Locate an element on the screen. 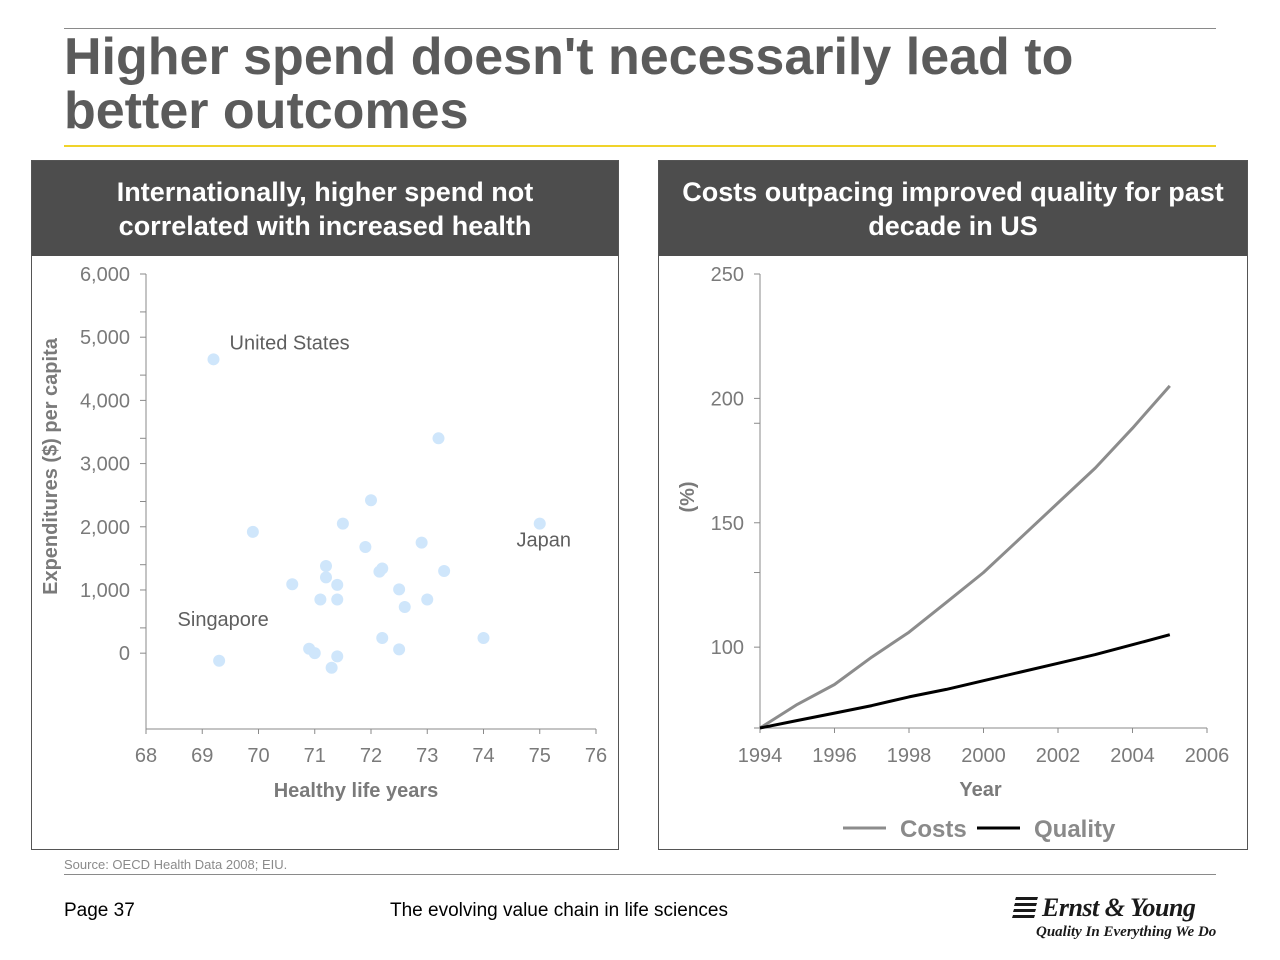 This screenshot has height=960, width=1280. y-tick-label: 6,000 is located at coordinates (105, 275).